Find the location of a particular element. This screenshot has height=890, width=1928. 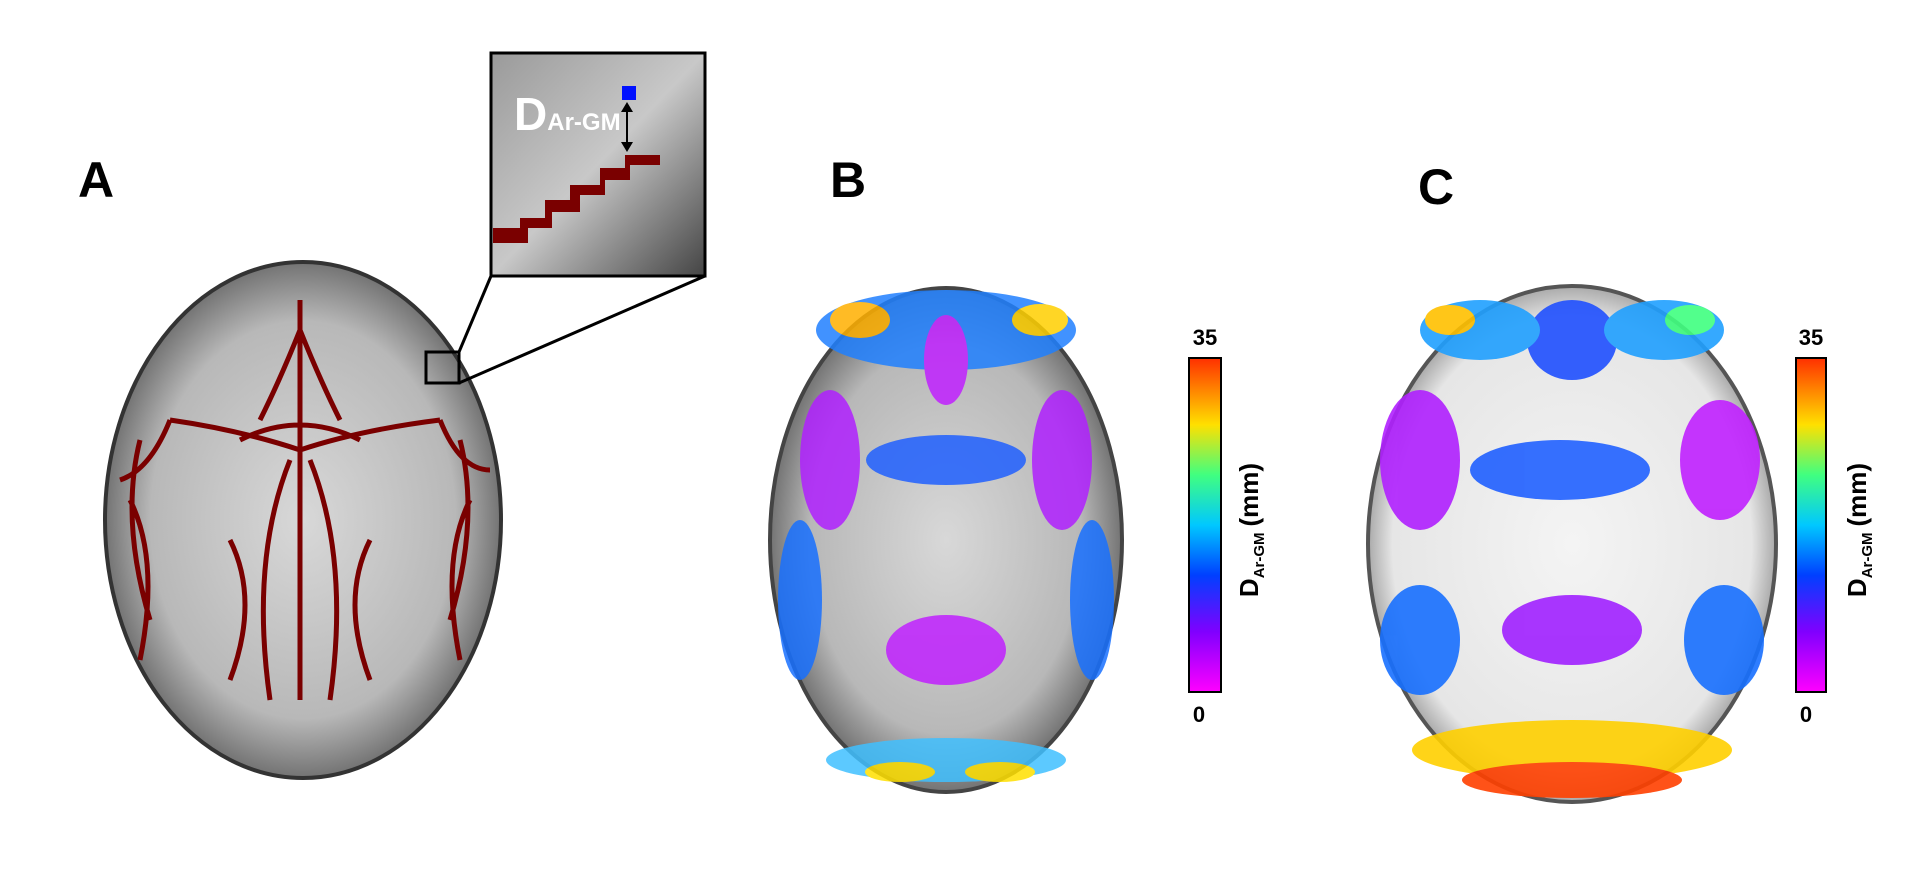

arrow-heads is located at coordinates (627, 127).